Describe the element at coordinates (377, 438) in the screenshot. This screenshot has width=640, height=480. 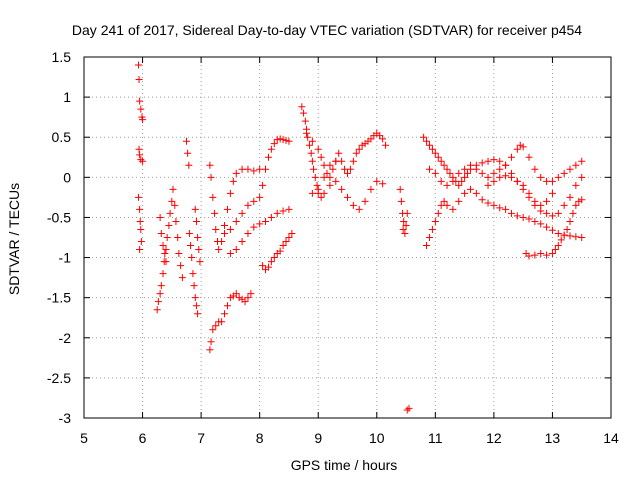
I see `x-tick-label: 10` at that location.